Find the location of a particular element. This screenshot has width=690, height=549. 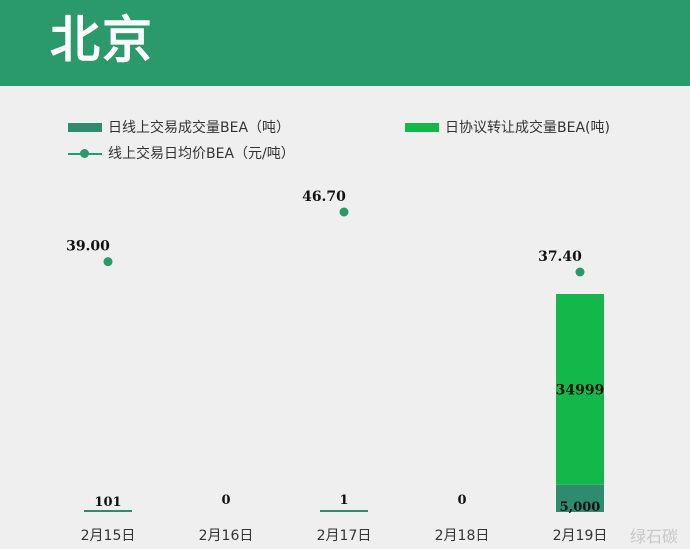

data-label-online-volume: 1 is located at coordinates (343, 500).